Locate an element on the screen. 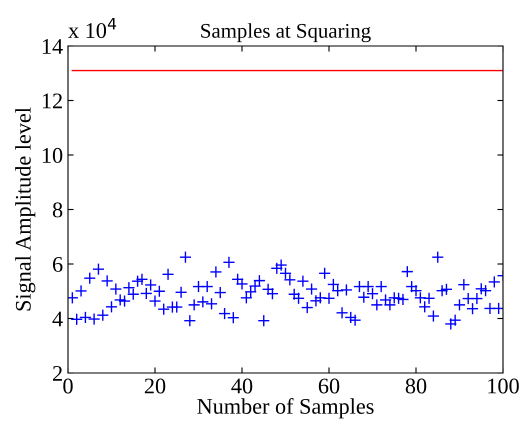 The width and height of the screenshot is (523, 425). y-tick-label: 10 is located at coordinates (52, 155).